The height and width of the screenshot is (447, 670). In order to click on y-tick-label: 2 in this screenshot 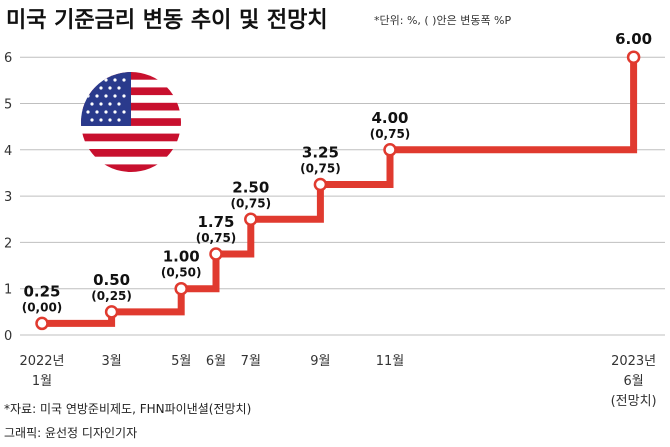, I will do `click(8, 243)`.